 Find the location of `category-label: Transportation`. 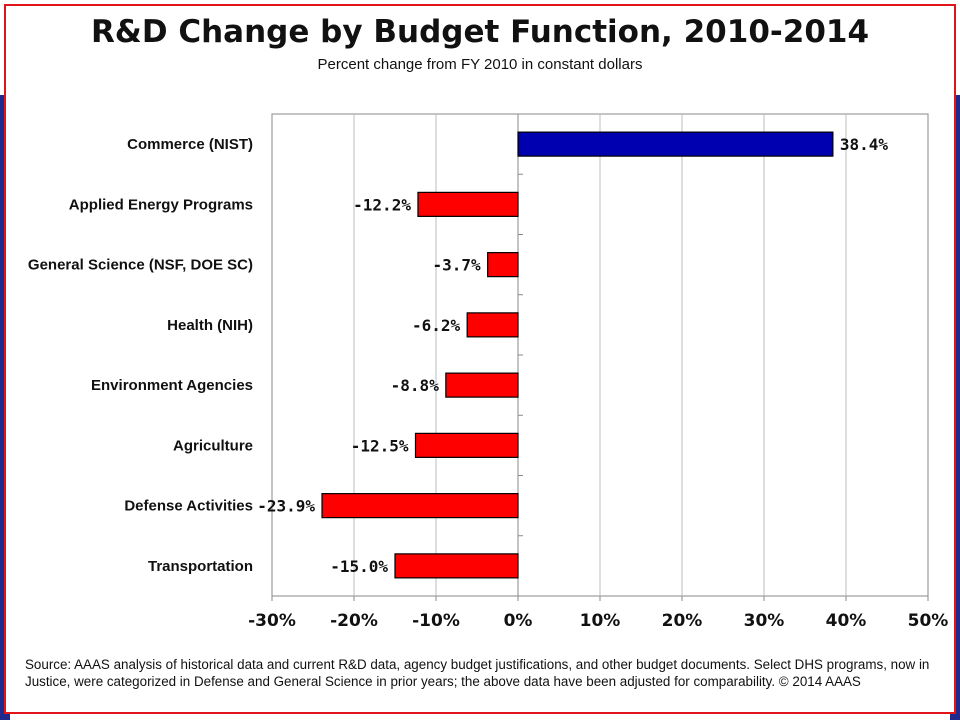

category-label: Transportation is located at coordinates (200, 566).